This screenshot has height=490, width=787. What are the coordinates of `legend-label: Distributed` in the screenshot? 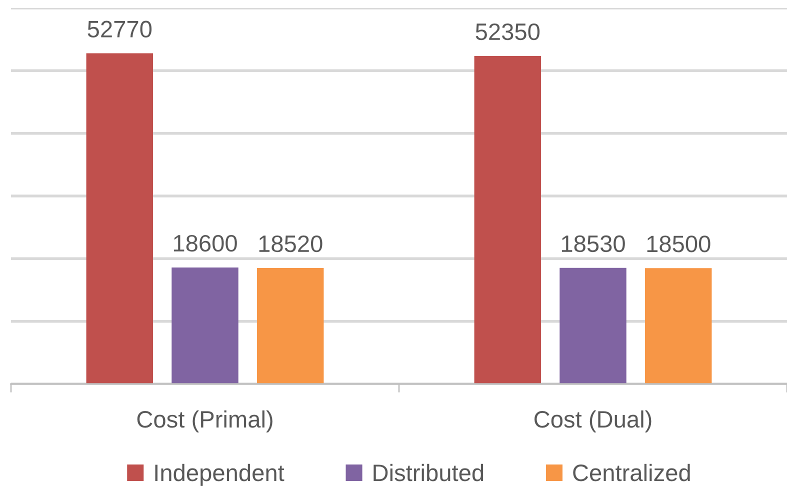 It's located at (429, 473).